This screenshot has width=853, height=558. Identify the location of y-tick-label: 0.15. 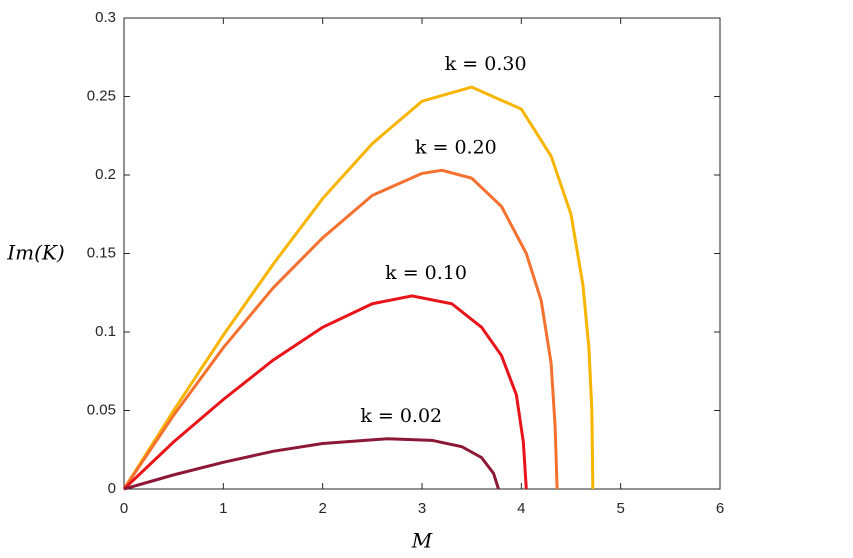
(101, 252).